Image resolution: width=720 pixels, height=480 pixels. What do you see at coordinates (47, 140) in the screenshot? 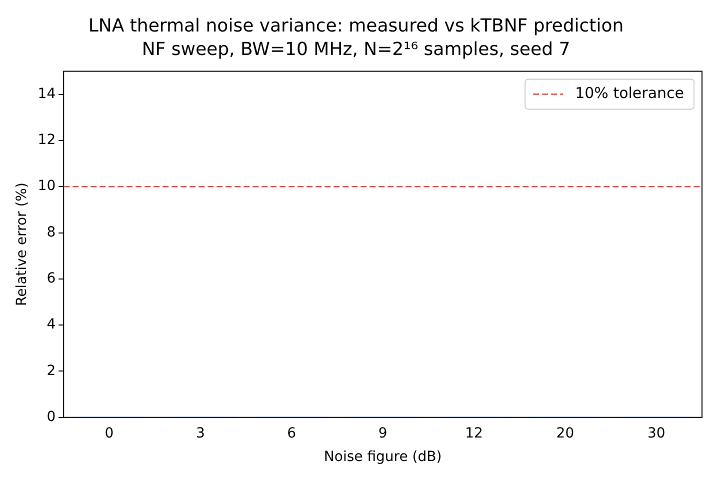
I see `y-tick-label: 12` at bounding box center [47, 140].